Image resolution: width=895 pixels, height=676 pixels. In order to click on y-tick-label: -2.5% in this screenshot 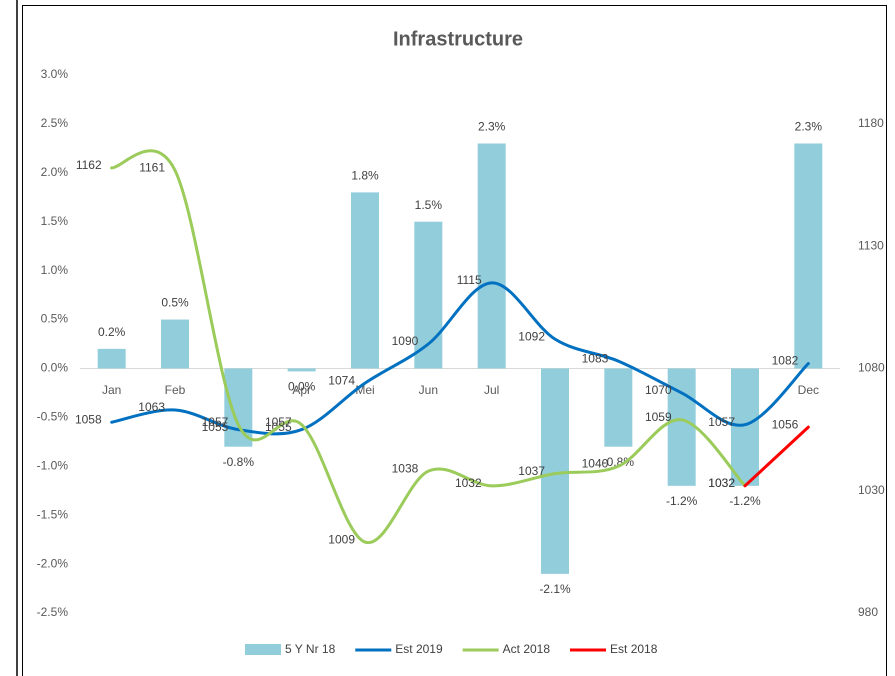, I will do `click(53, 612)`.